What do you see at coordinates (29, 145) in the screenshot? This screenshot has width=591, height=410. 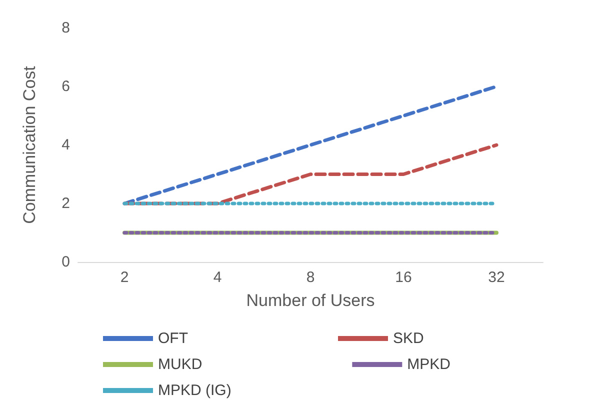 I see `y-axis-title: Communication Cost` at bounding box center [29, 145].